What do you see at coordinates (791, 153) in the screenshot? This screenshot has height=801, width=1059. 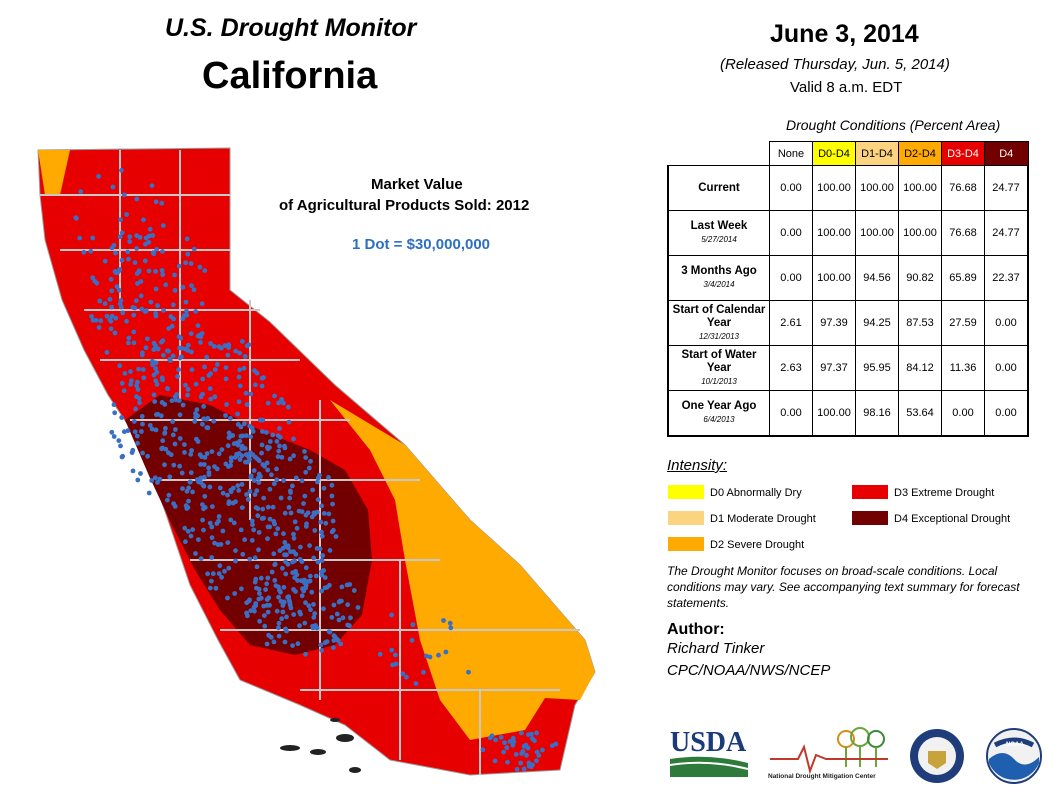 I see `col-header: None` at bounding box center [791, 153].